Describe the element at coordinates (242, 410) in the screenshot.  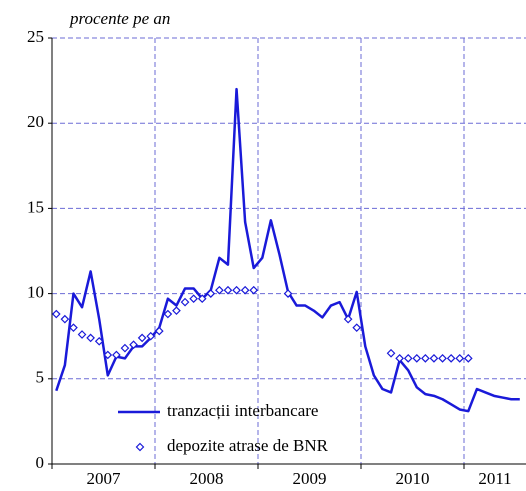
I see `legend-label: tranzacții interbancare` at that location.